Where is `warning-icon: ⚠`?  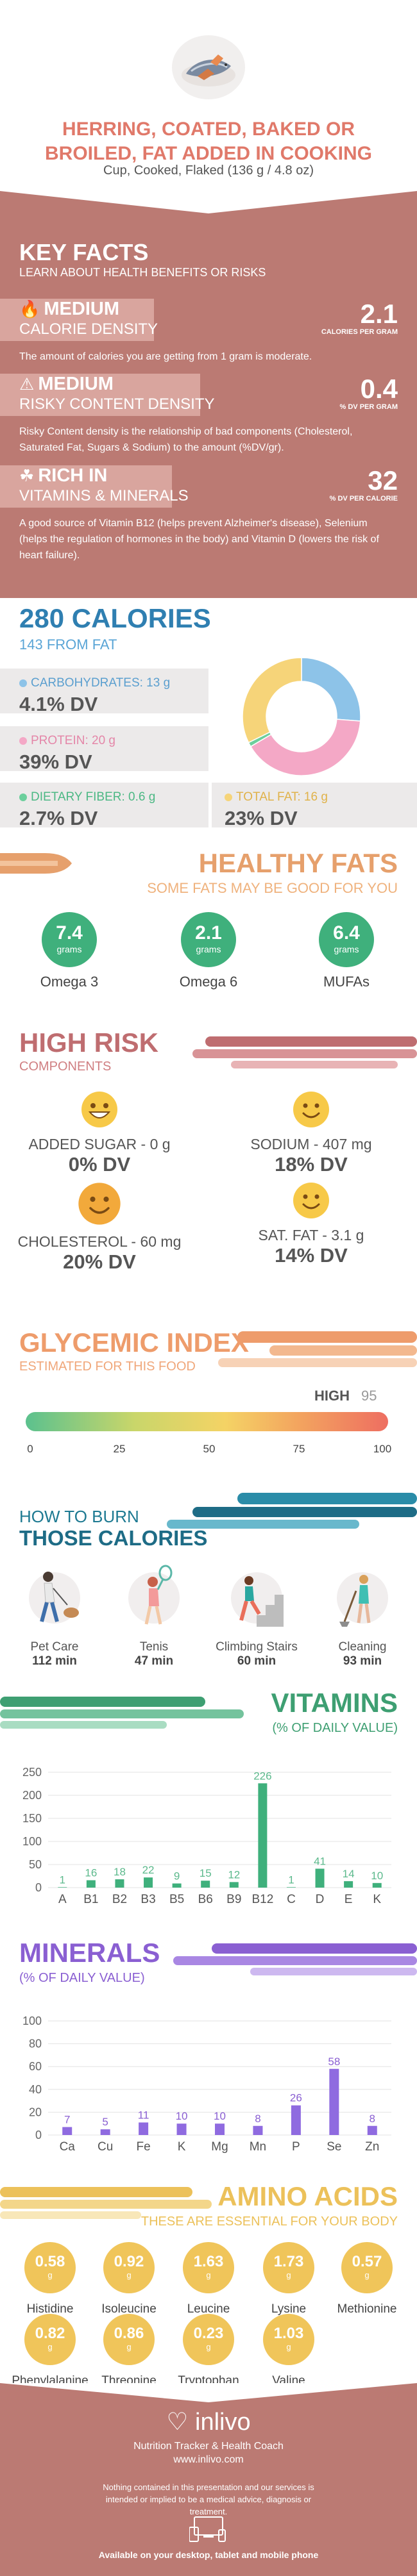
warning-icon: ⚠ is located at coordinates (27, 384).